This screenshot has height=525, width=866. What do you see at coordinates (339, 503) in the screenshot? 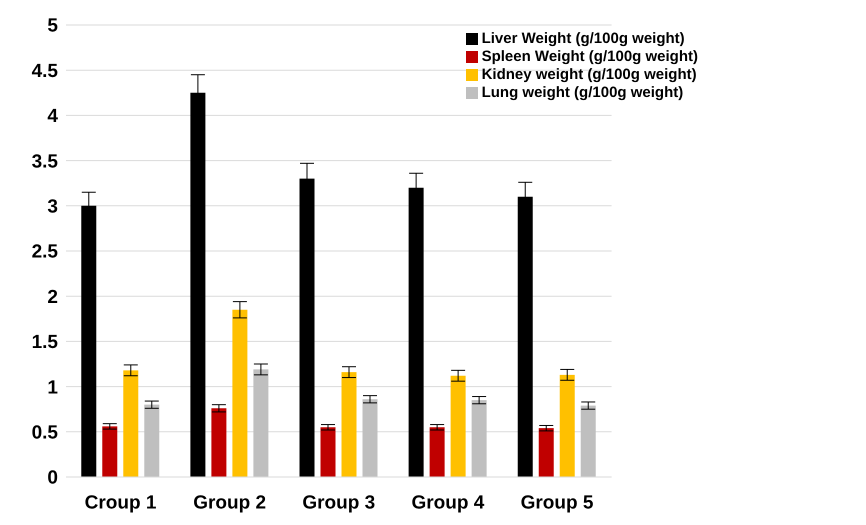
I see `x-tick-label: Group 3` at bounding box center [339, 503].